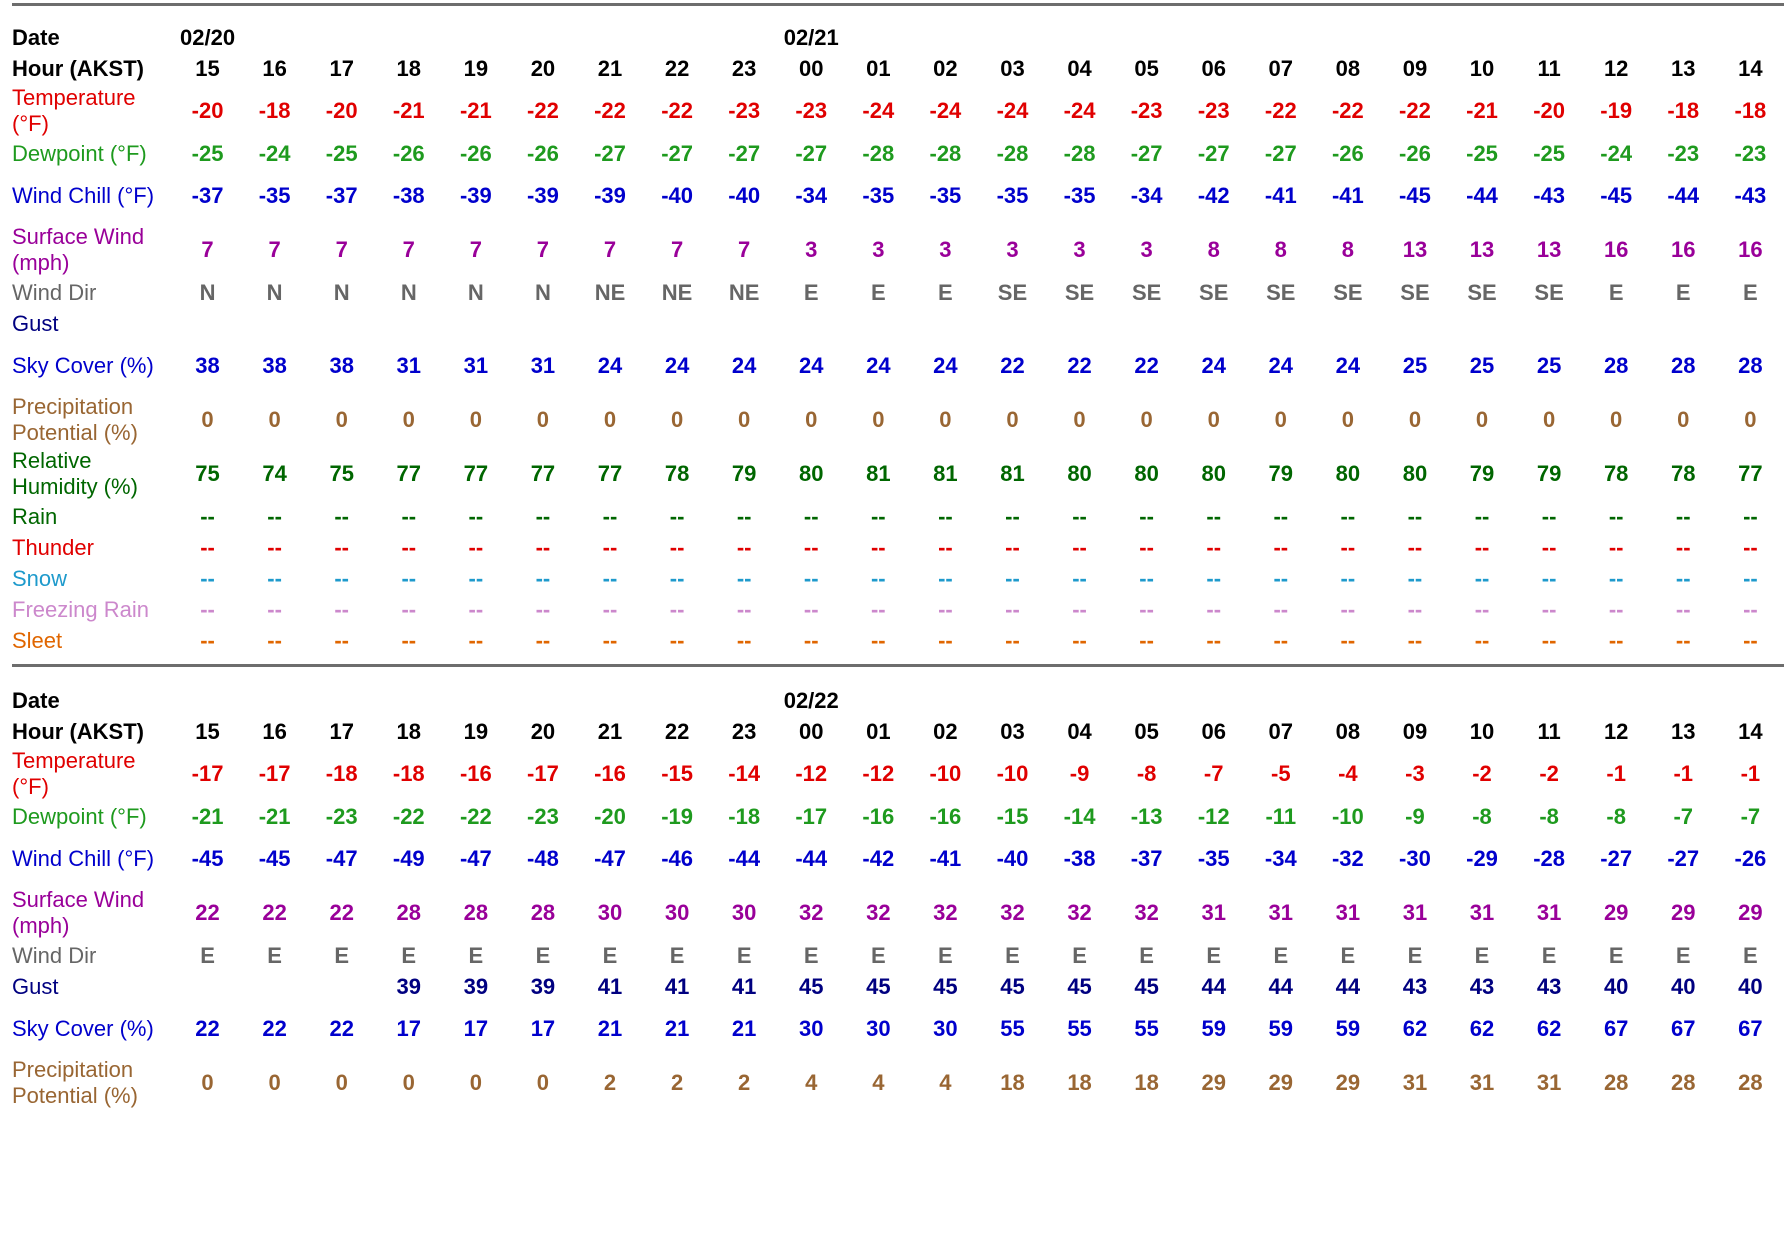  Describe the element at coordinates (610, 473) in the screenshot. I see `humidity-cell: 77` at that location.